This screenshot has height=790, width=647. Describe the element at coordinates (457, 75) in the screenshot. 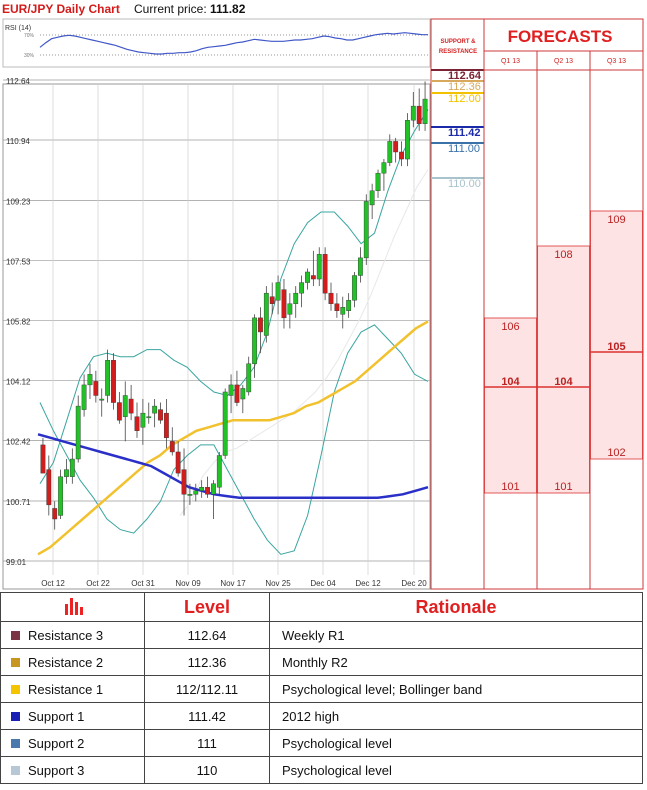

I see `level-marker: 112.64` at that location.